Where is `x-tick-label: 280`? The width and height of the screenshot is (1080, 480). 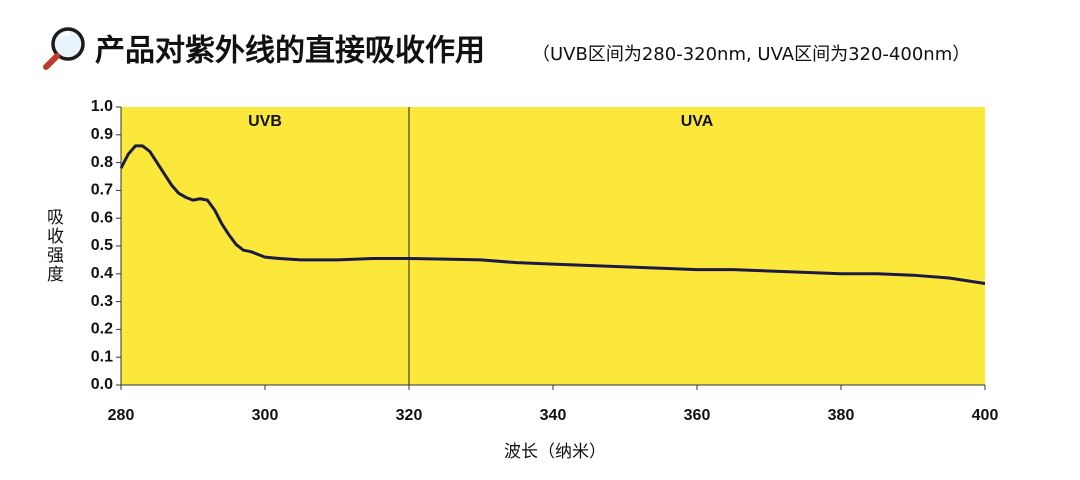
x-tick-label: 280 is located at coordinates (121, 415).